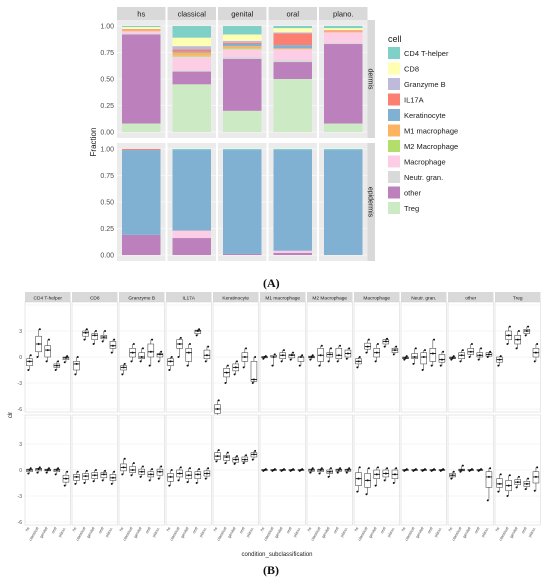  Describe the element at coordinates (387, 468) in the screenshot. I see `data-point-epidermis-macrophage-oral` at that location.